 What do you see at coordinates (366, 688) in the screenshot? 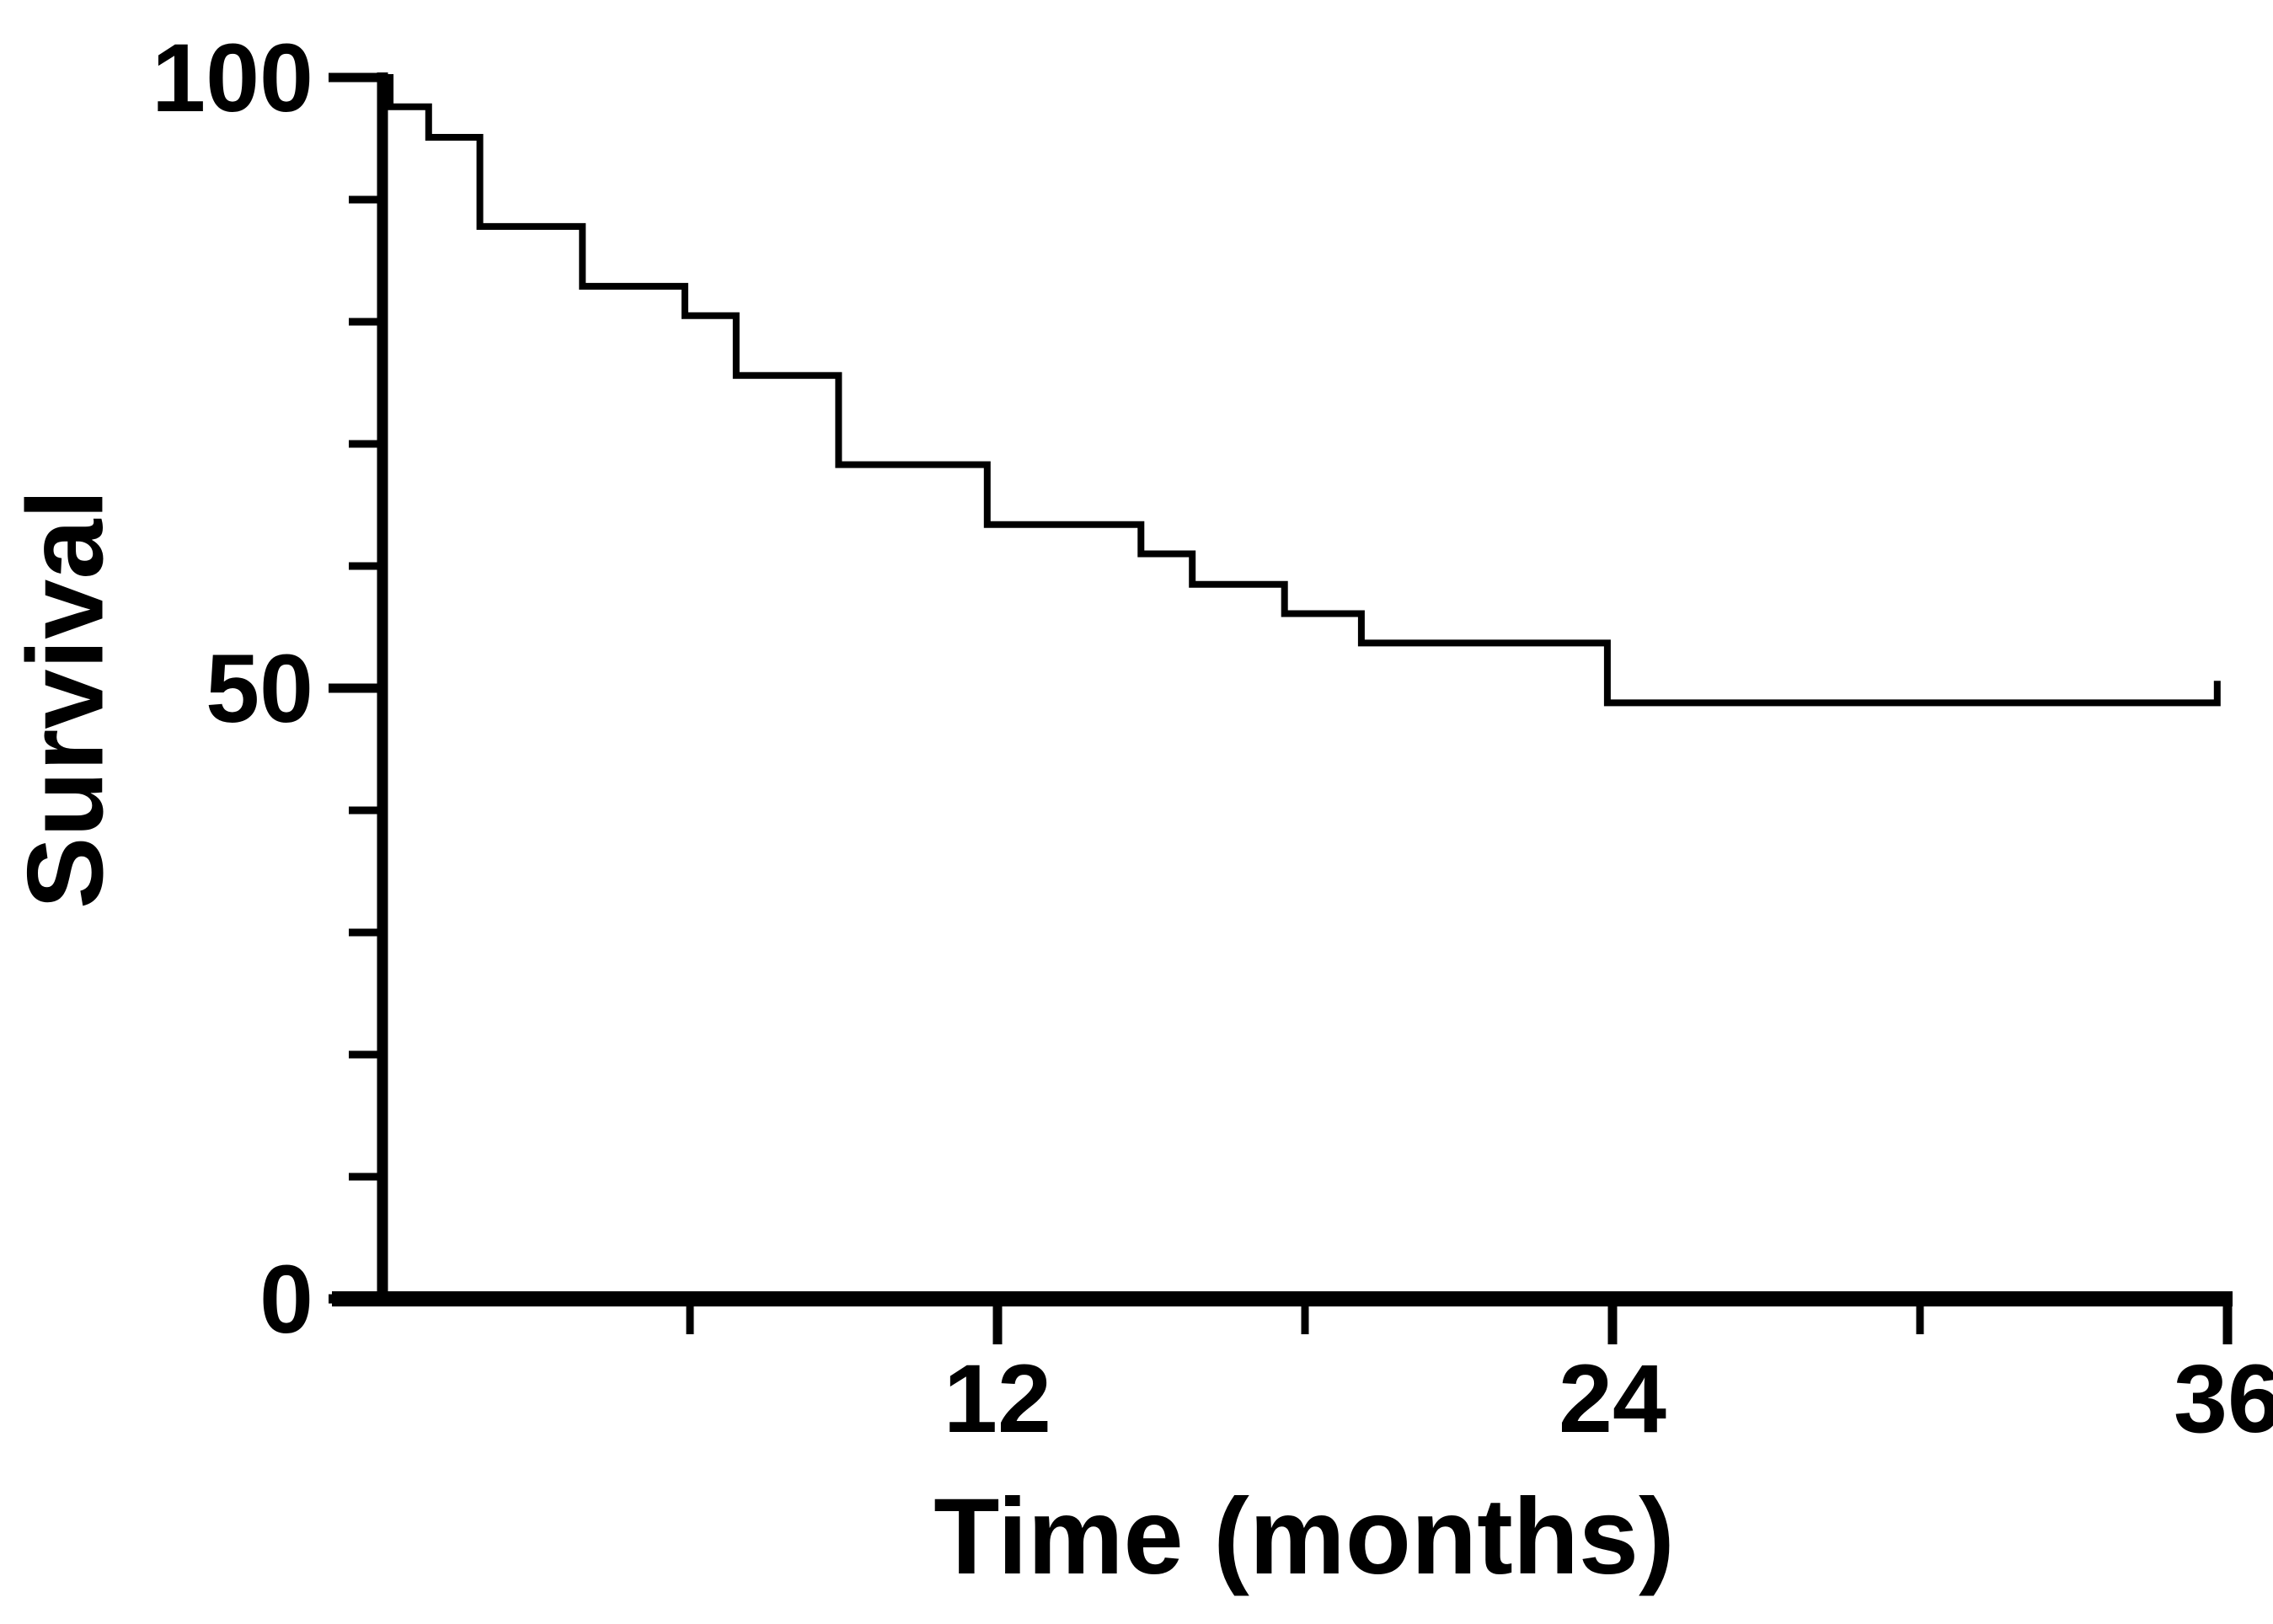
I see `y-minor-ticks` at bounding box center [366, 688].